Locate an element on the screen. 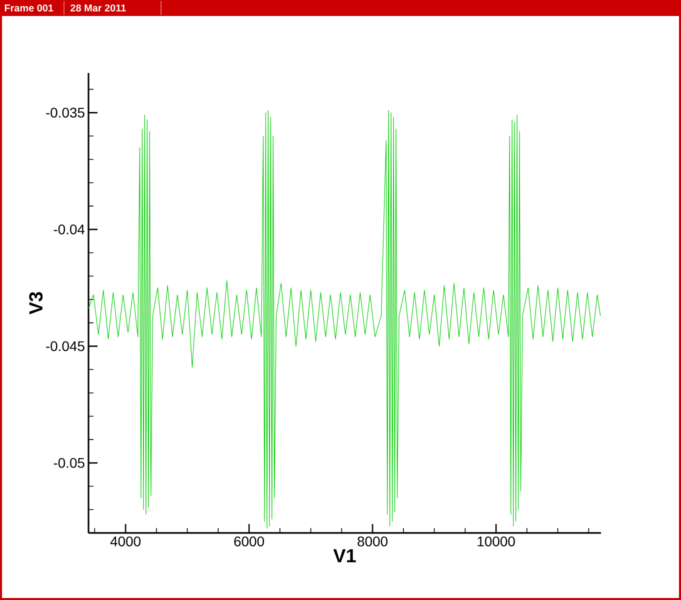  x-tick-label: 8000 is located at coordinates (373, 541).